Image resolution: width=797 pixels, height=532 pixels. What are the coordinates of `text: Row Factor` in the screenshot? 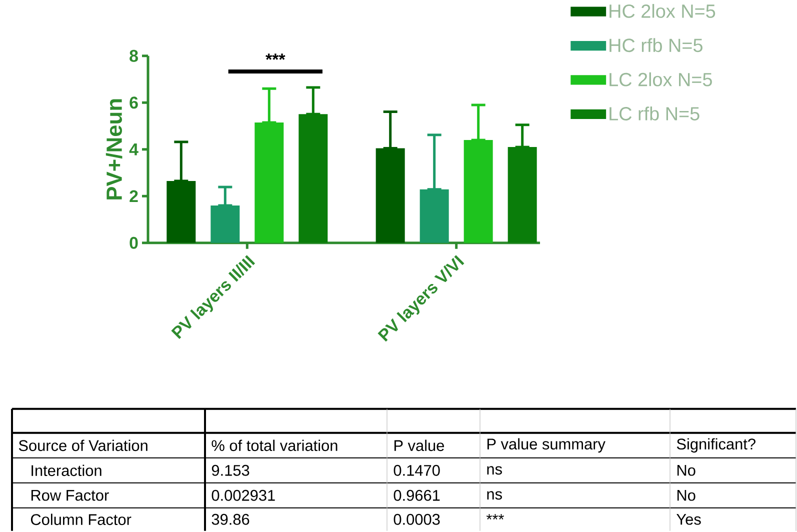 It's located at (70, 495).